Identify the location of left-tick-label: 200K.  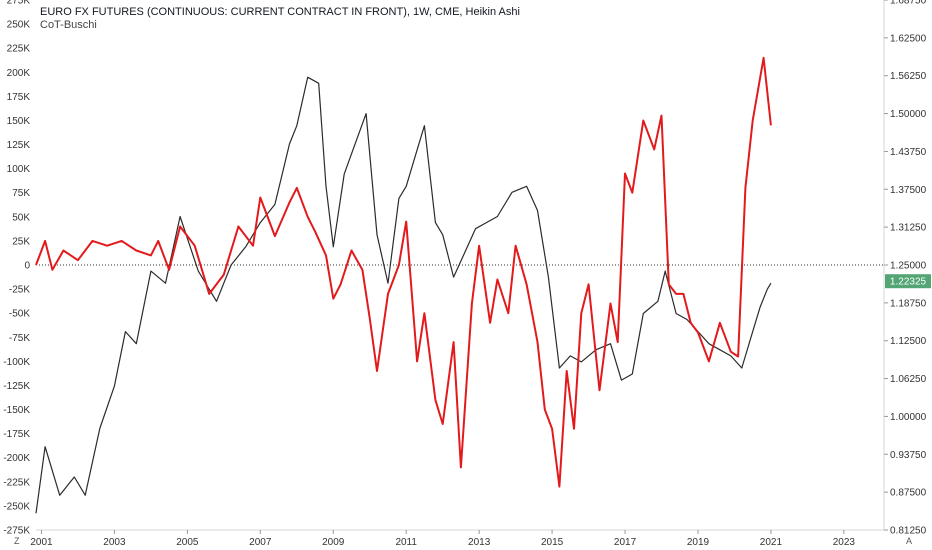
(19, 73).